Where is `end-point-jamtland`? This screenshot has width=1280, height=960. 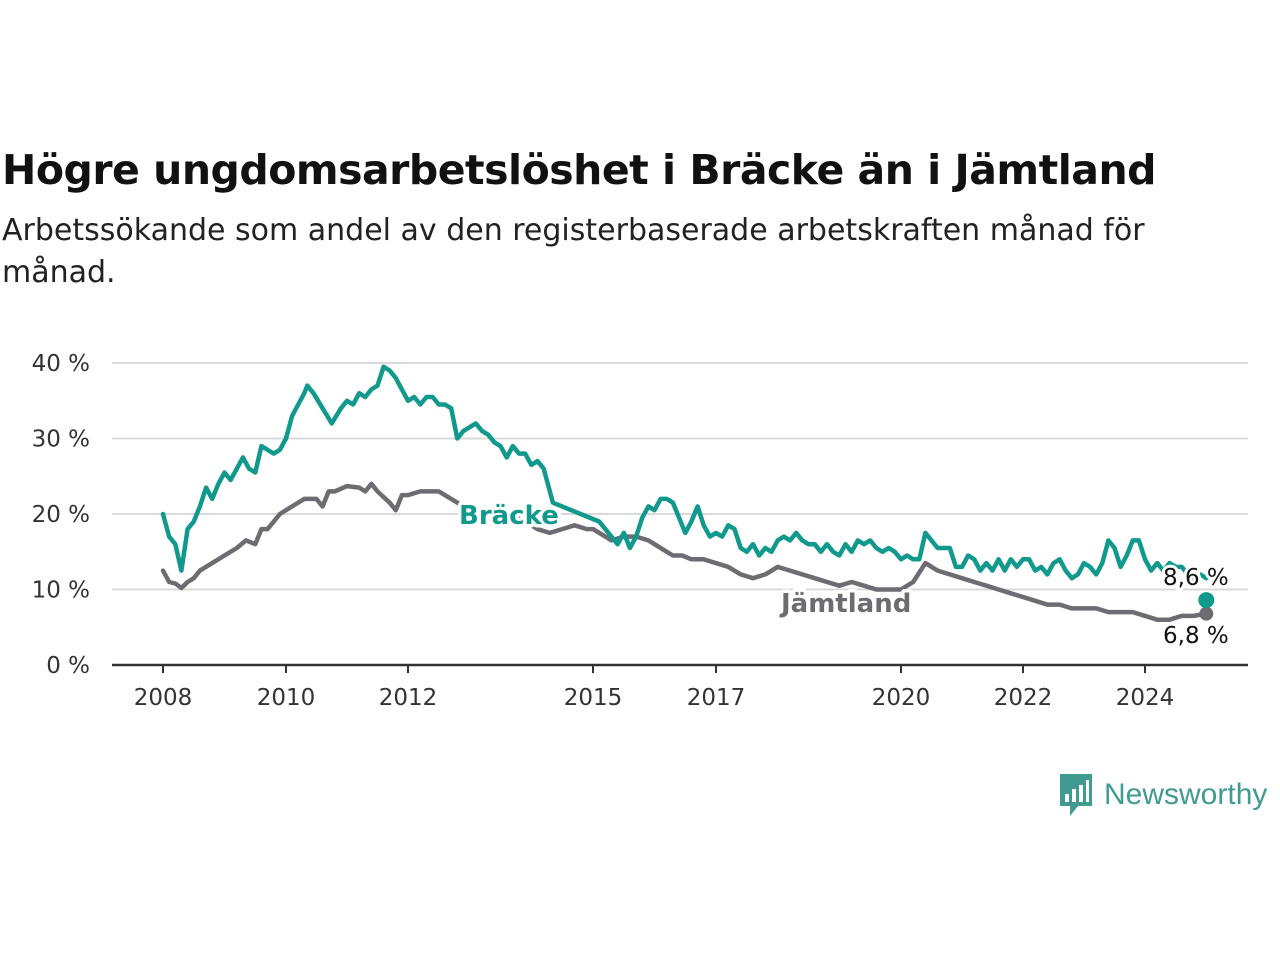
end-point-jamtland is located at coordinates (1206, 613).